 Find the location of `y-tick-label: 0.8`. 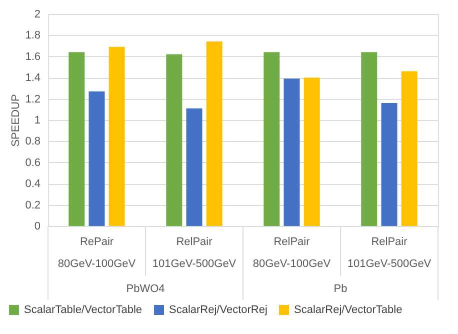

y-tick-label: 0.8 is located at coordinates (32, 142).